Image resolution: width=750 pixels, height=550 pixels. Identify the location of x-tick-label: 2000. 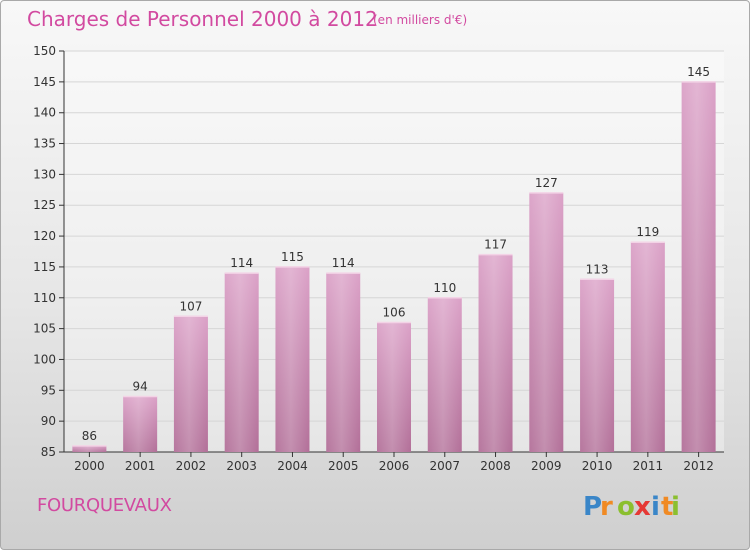
(89, 466).